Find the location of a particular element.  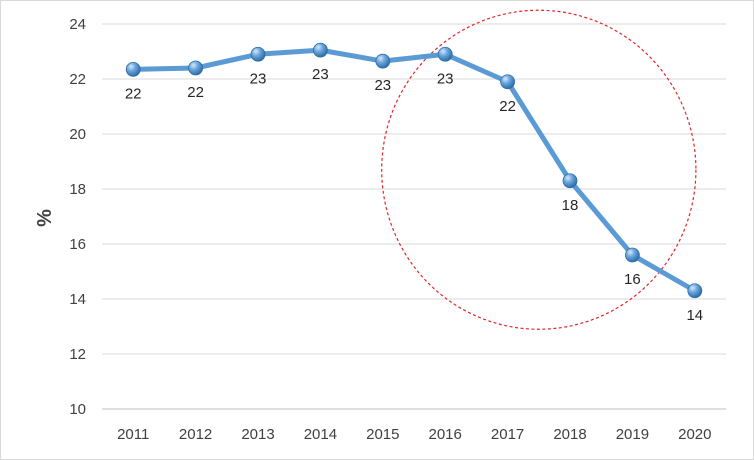

y-tick-label: 22 is located at coordinates (77, 79).